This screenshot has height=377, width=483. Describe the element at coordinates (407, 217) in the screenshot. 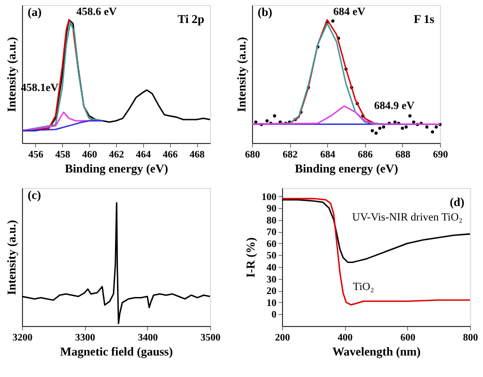

I see `series-label: UV-Vis-NIR driven TiO₂` at that location.